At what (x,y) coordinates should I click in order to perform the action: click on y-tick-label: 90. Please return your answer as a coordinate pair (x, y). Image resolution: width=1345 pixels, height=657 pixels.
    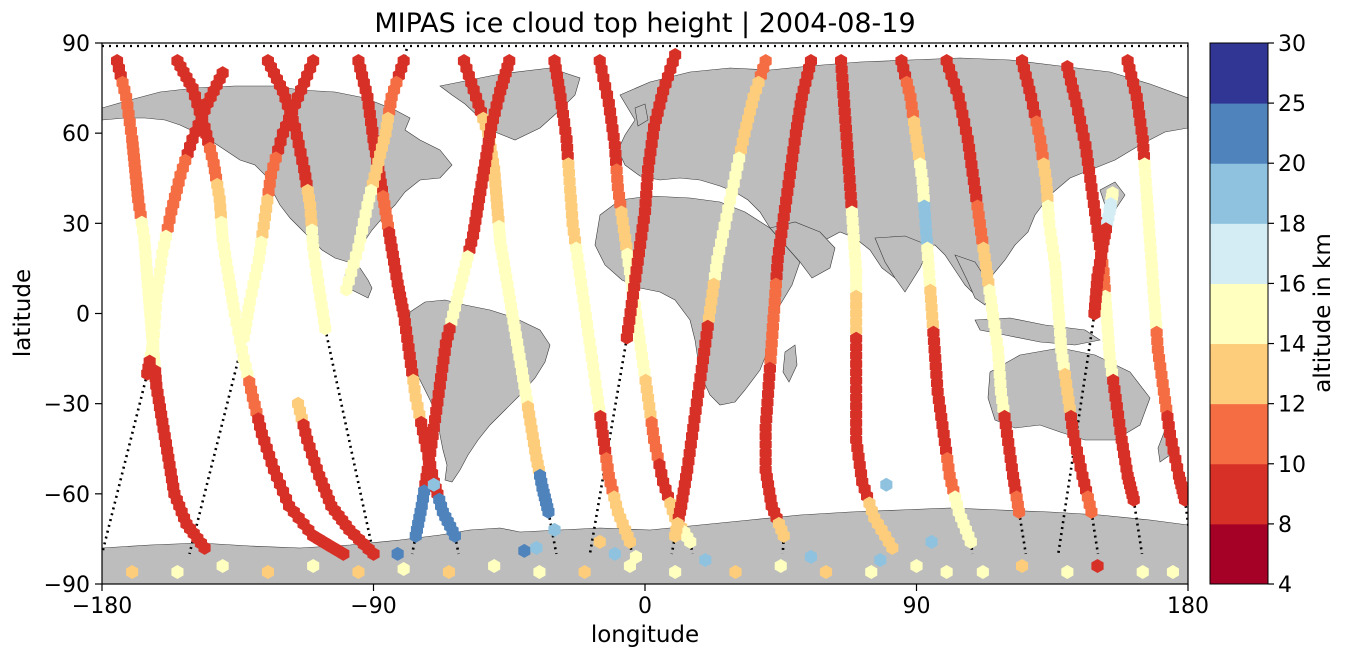
    Looking at the image, I should click on (76, 44).